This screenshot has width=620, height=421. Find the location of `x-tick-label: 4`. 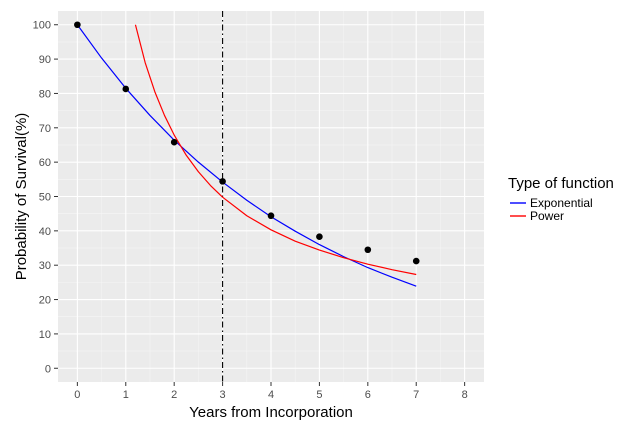

x-tick-label: 4 is located at coordinates (271, 395).